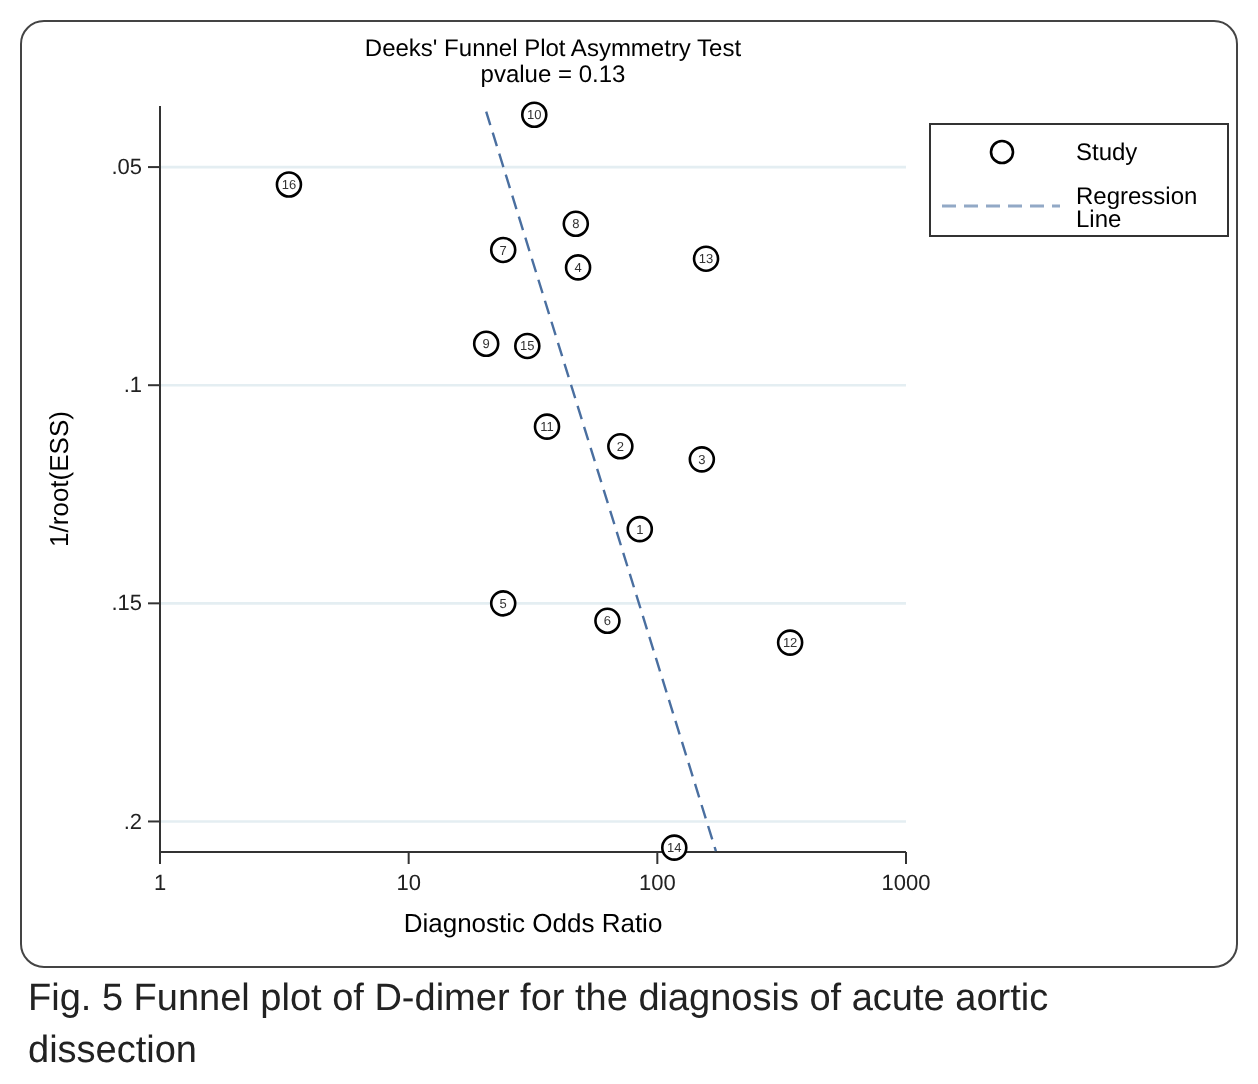 This screenshot has height=1084, width=1258. I want to click on x-tick-label: 100, so click(657, 883).